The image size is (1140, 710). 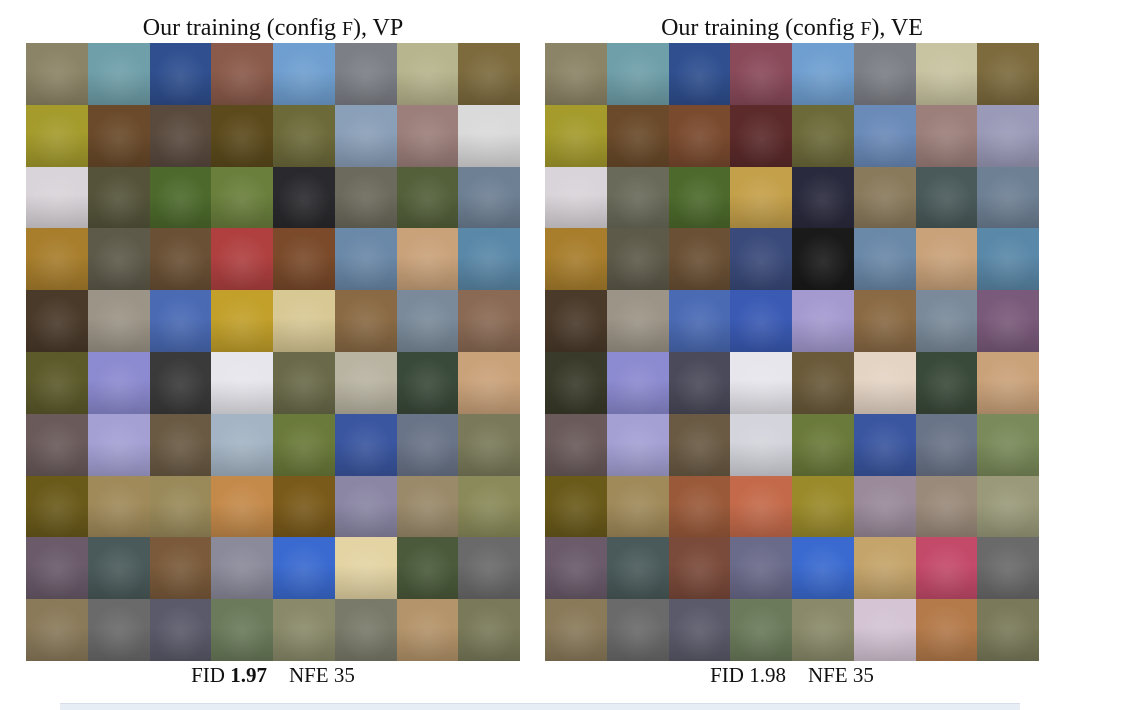 I want to click on fid-value: 1.97, so click(x=248, y=675).